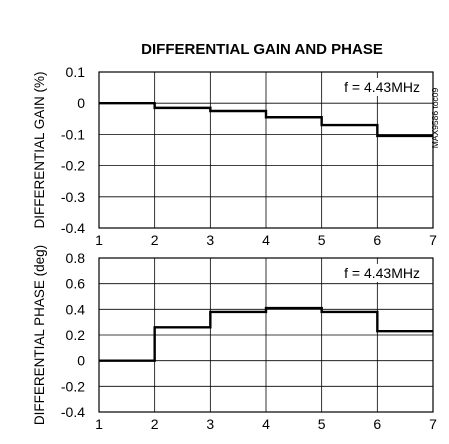 The width and height of the screenshot is (449, 444). What do you see at coordinates (262, 49) in the screenshot?
I see `chart-title: DIFFERENTIAL GAIN AND PHASE` at bounding box center [262, 49].